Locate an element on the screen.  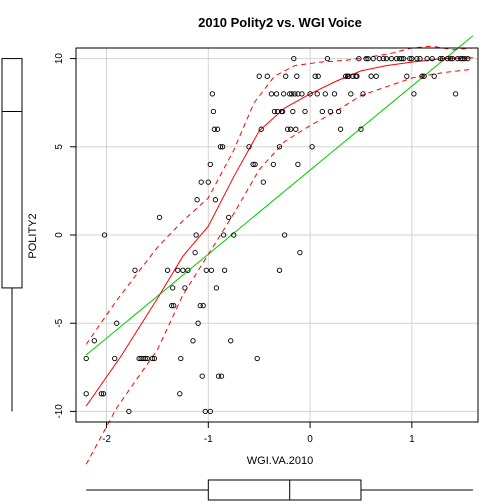
y-marginal-boxplot is located at coordinates (12, 235).